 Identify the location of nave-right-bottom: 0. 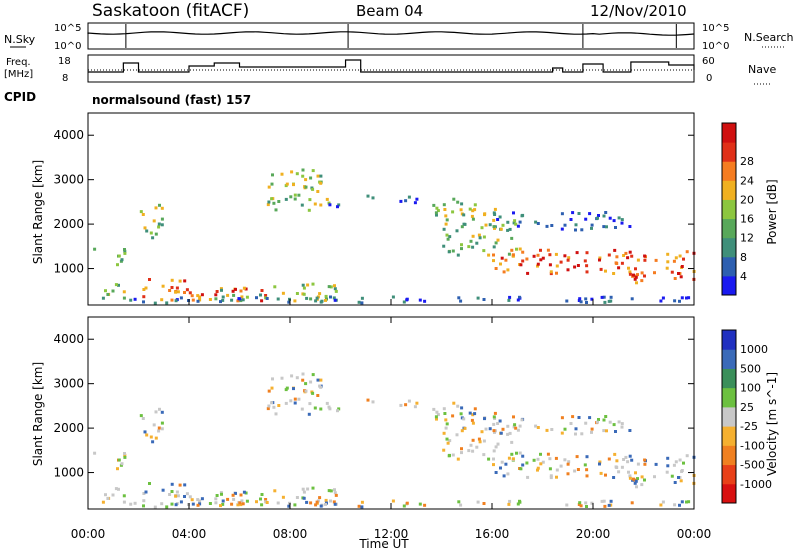
(709, 78).